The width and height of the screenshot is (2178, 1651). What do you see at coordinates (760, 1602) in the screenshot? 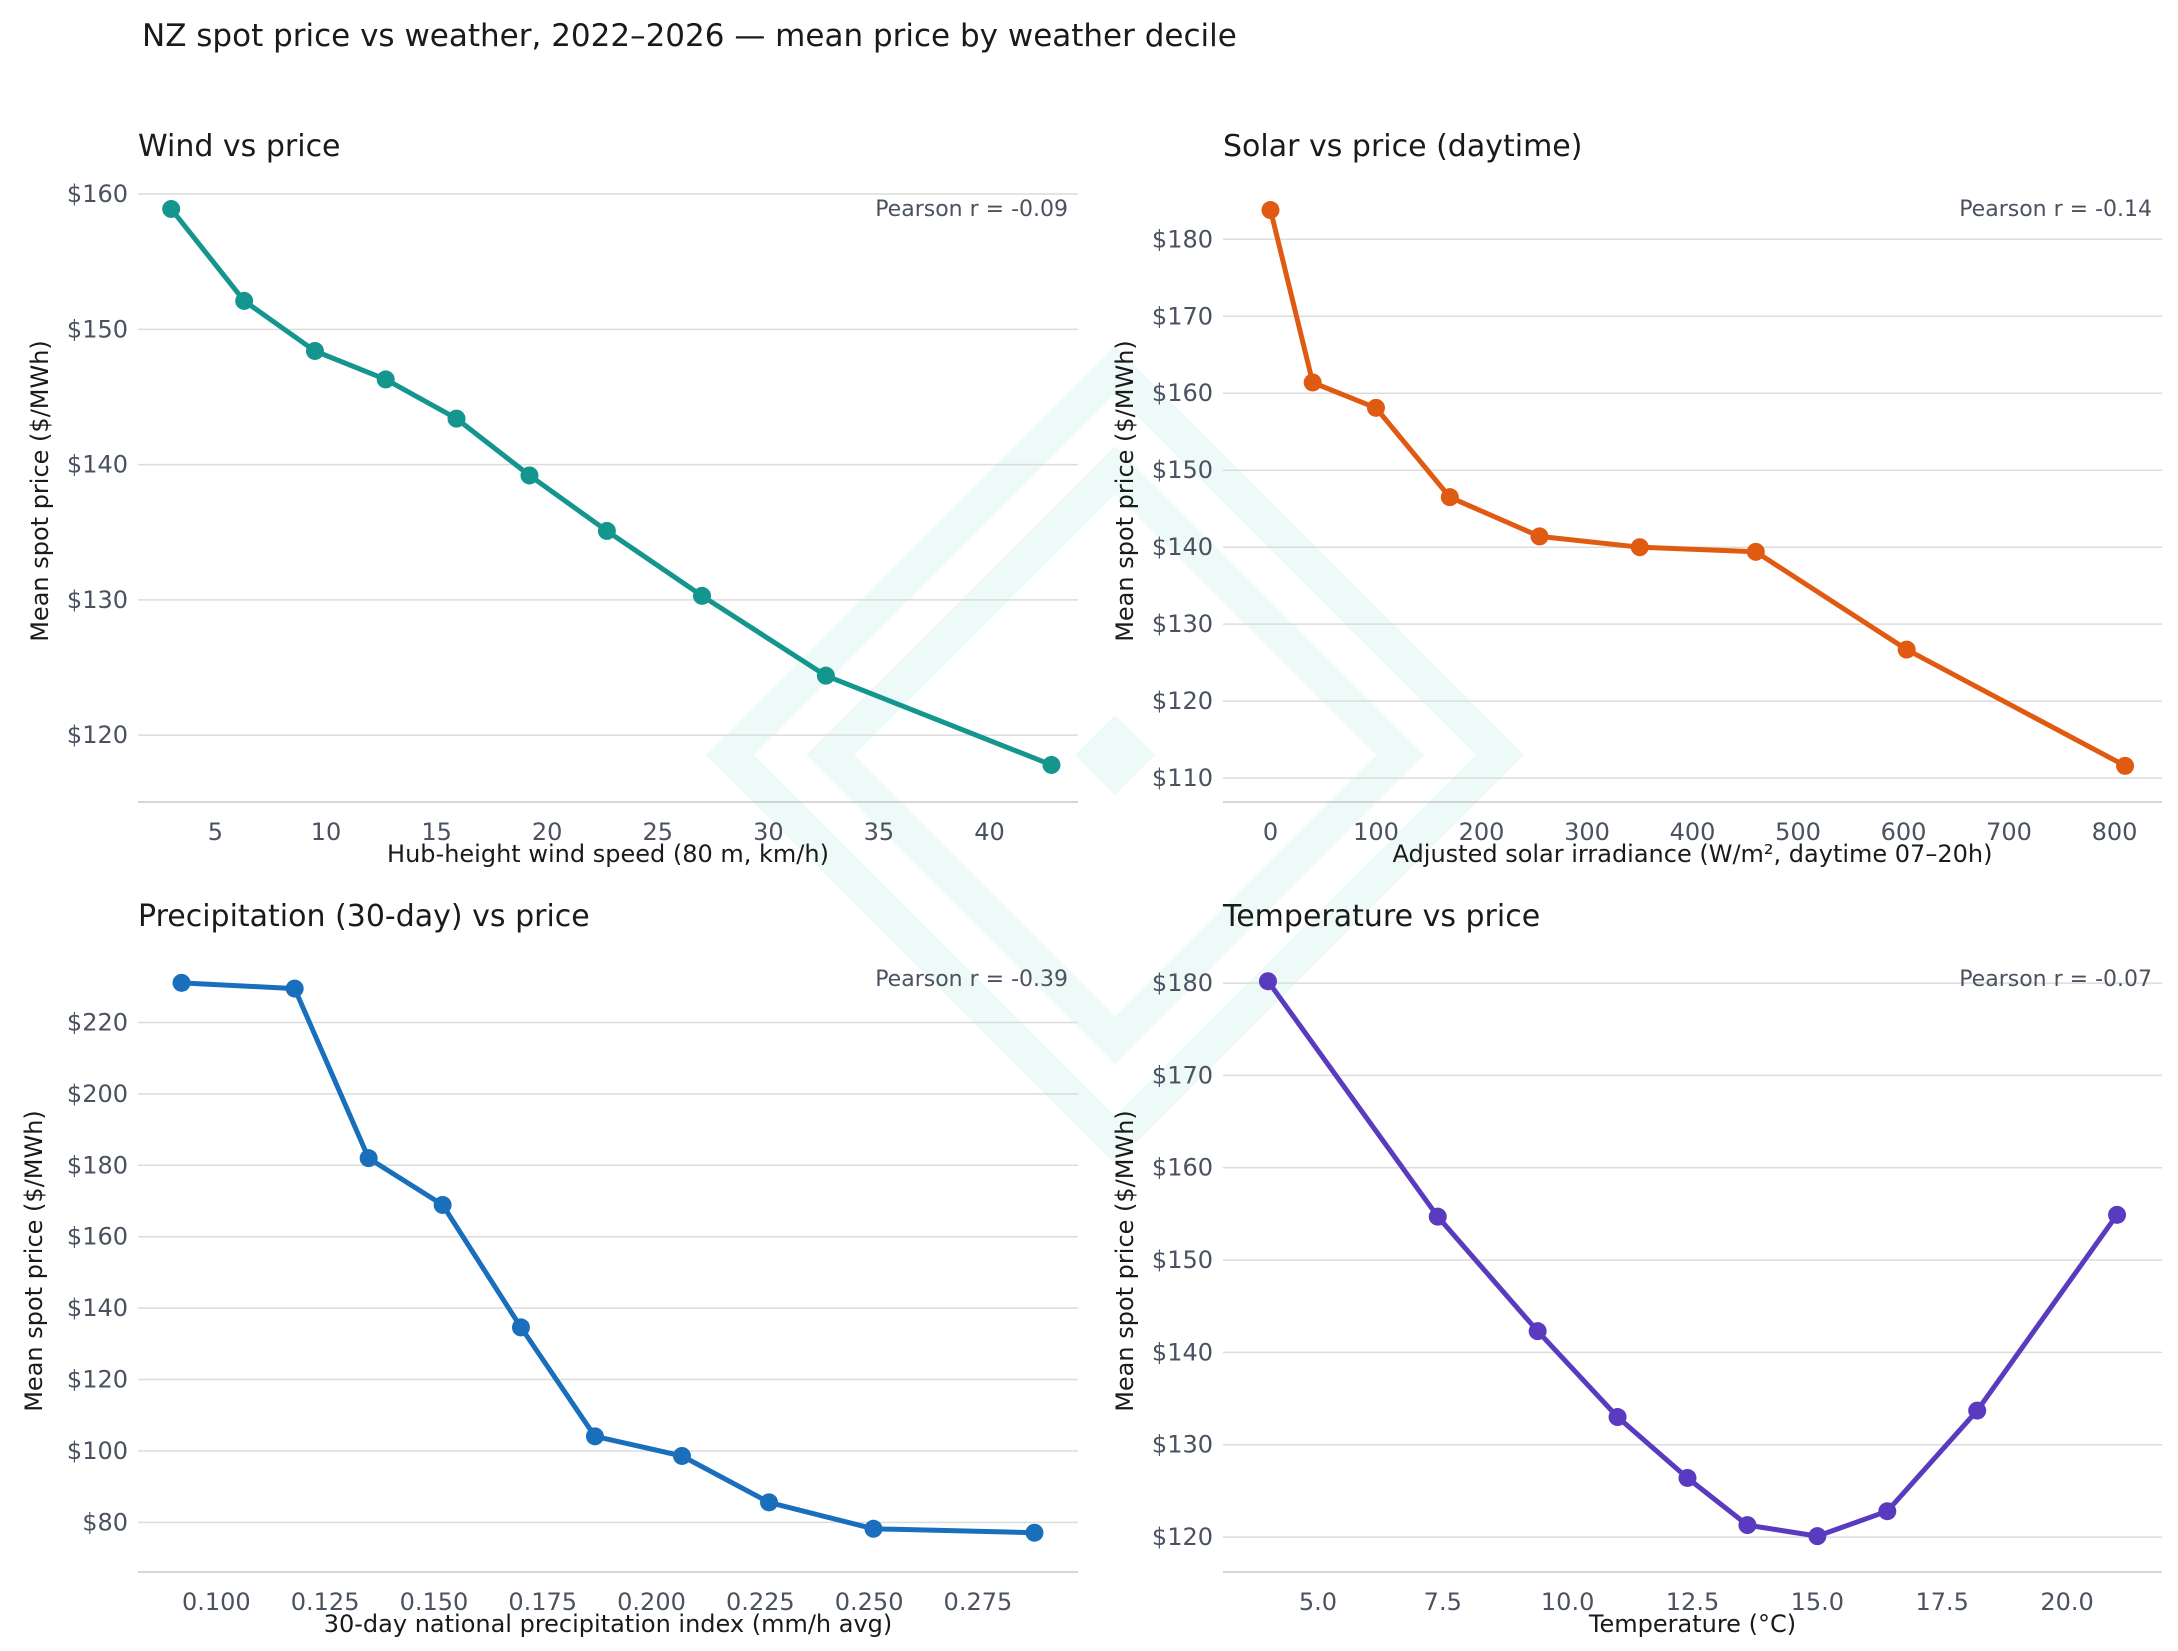
I see `x-tick-label: 0.225` at bounding box center [760, 1602].